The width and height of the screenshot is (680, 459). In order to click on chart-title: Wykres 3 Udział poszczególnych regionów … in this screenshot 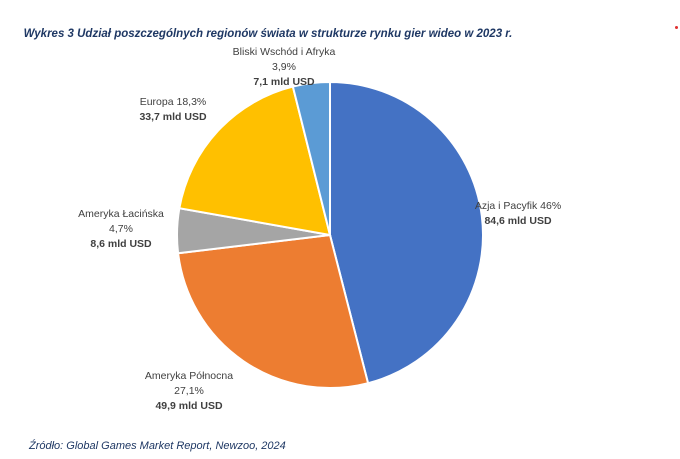, I will do `click(268, 34)`.